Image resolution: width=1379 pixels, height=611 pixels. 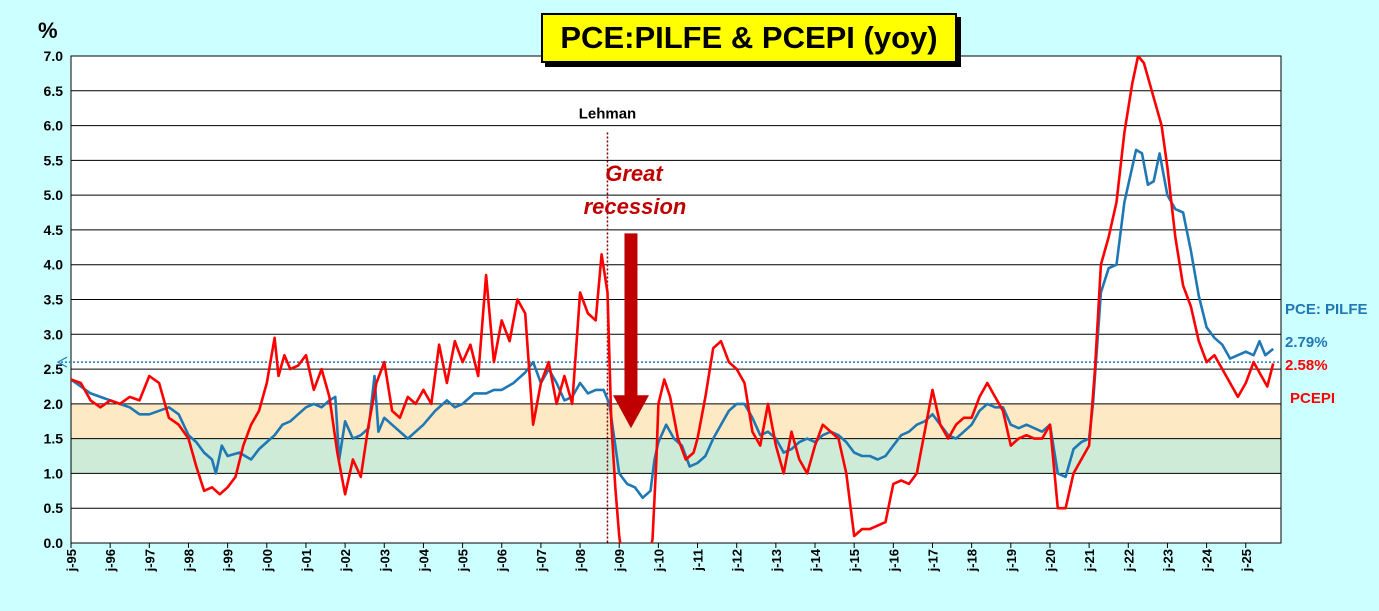 I want to click on x-tick-label: j-08, so click(x=580, y=560).